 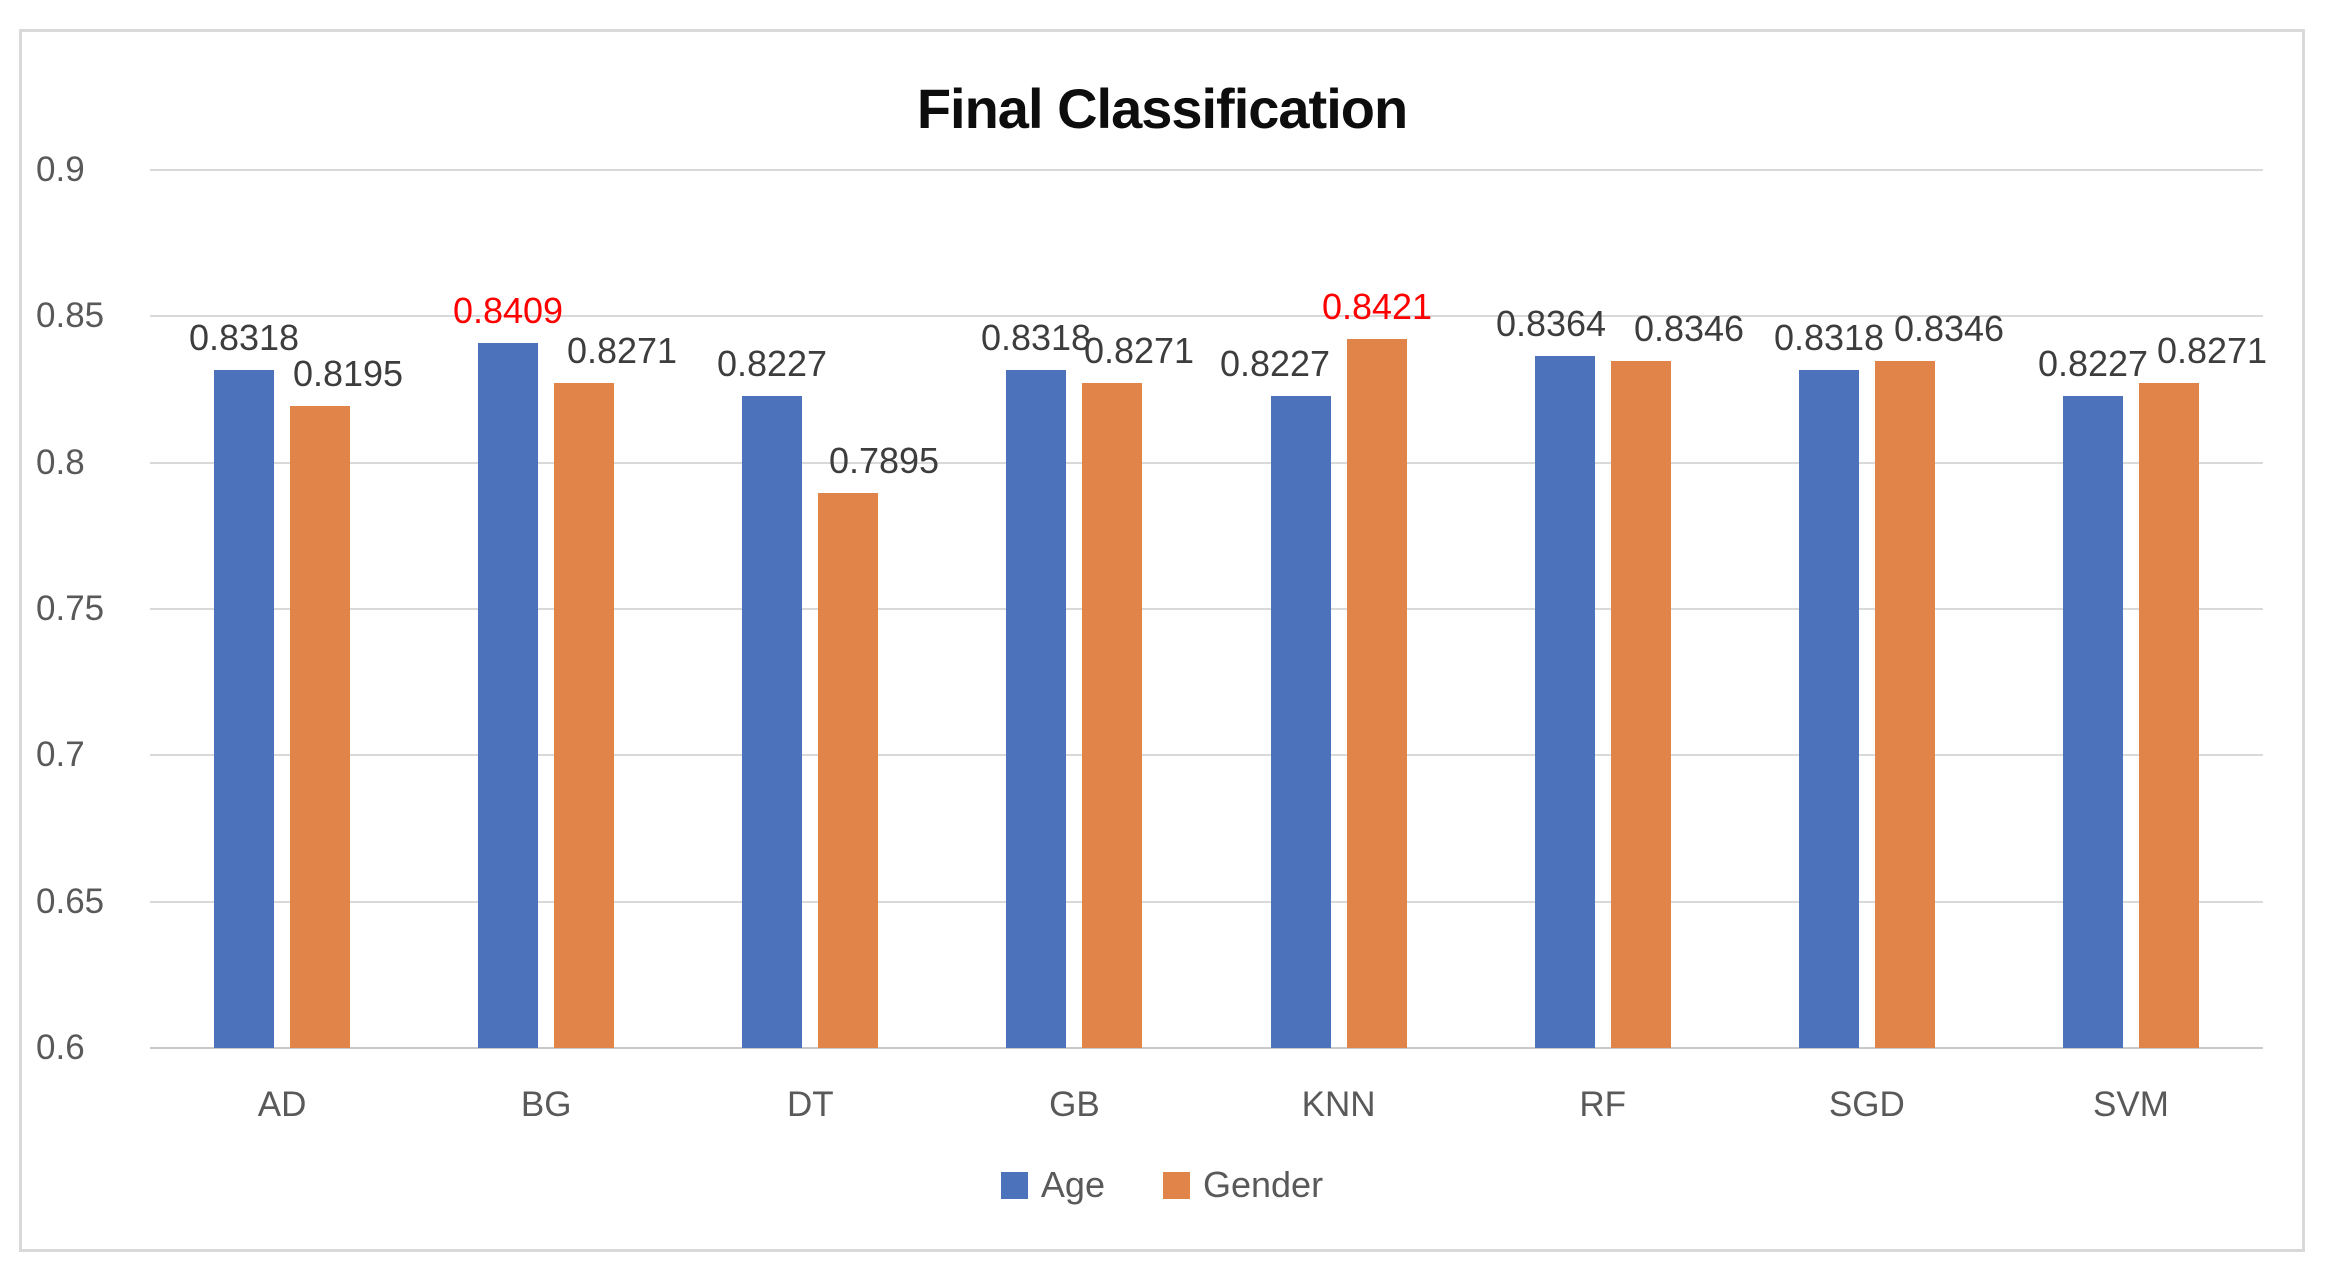 What do you see at coordinates (2093, 722) in the screenshot?
I see `bar-age-svm` at bounding box center [2093, 722].